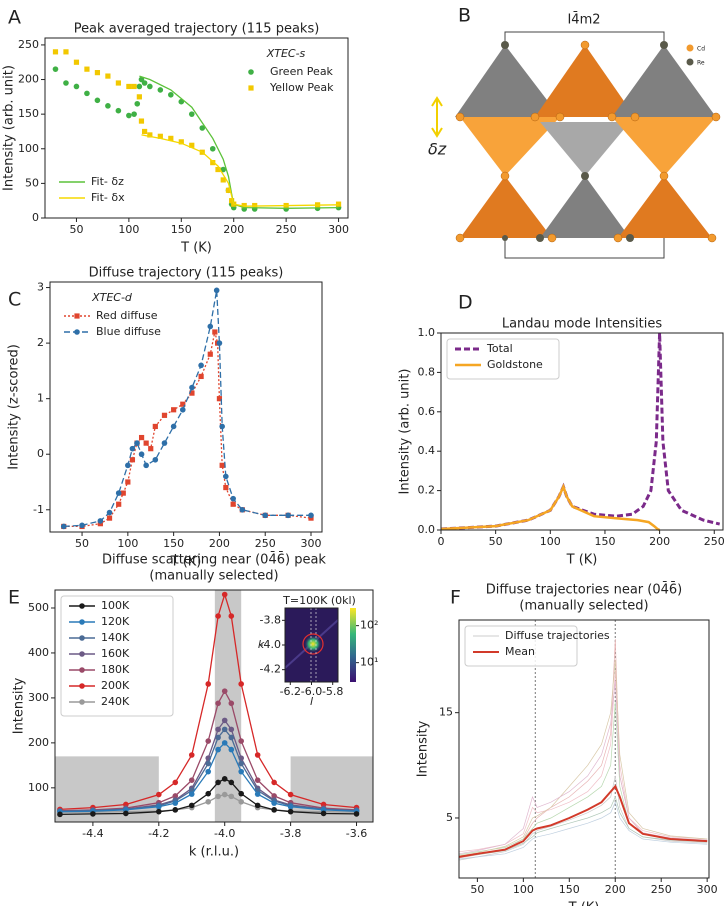  I want to click on colorbar-tick-label: 10¹, so click(369, 662).